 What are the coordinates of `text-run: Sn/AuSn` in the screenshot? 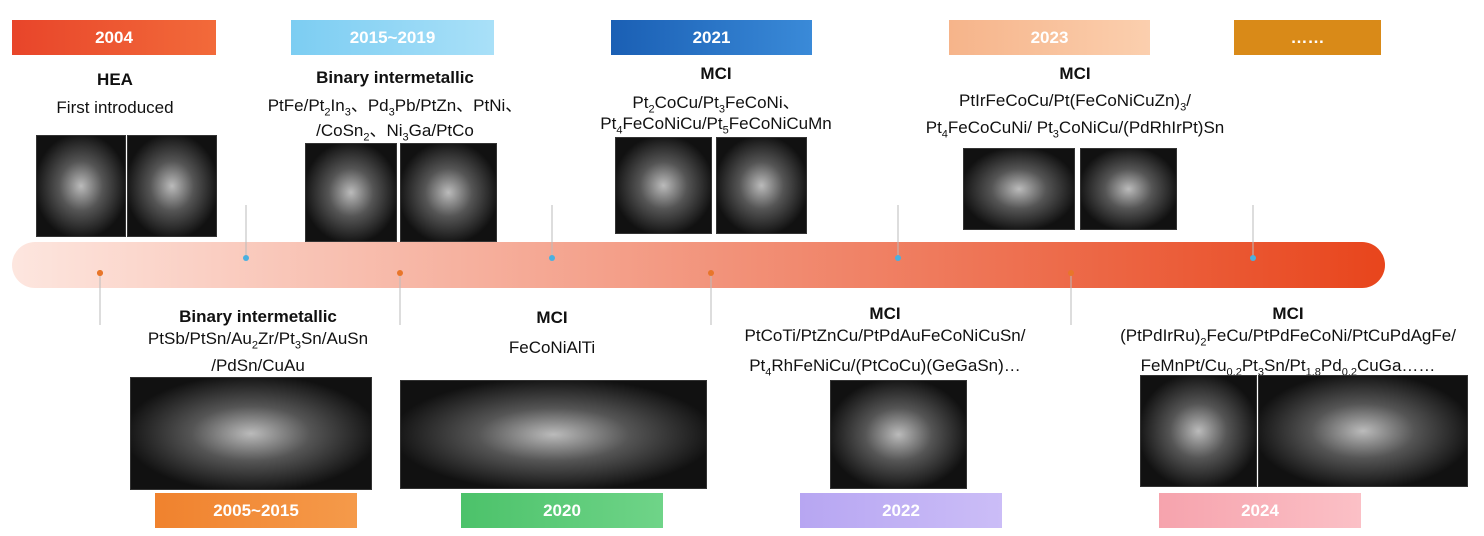 It's located at (334, 338).